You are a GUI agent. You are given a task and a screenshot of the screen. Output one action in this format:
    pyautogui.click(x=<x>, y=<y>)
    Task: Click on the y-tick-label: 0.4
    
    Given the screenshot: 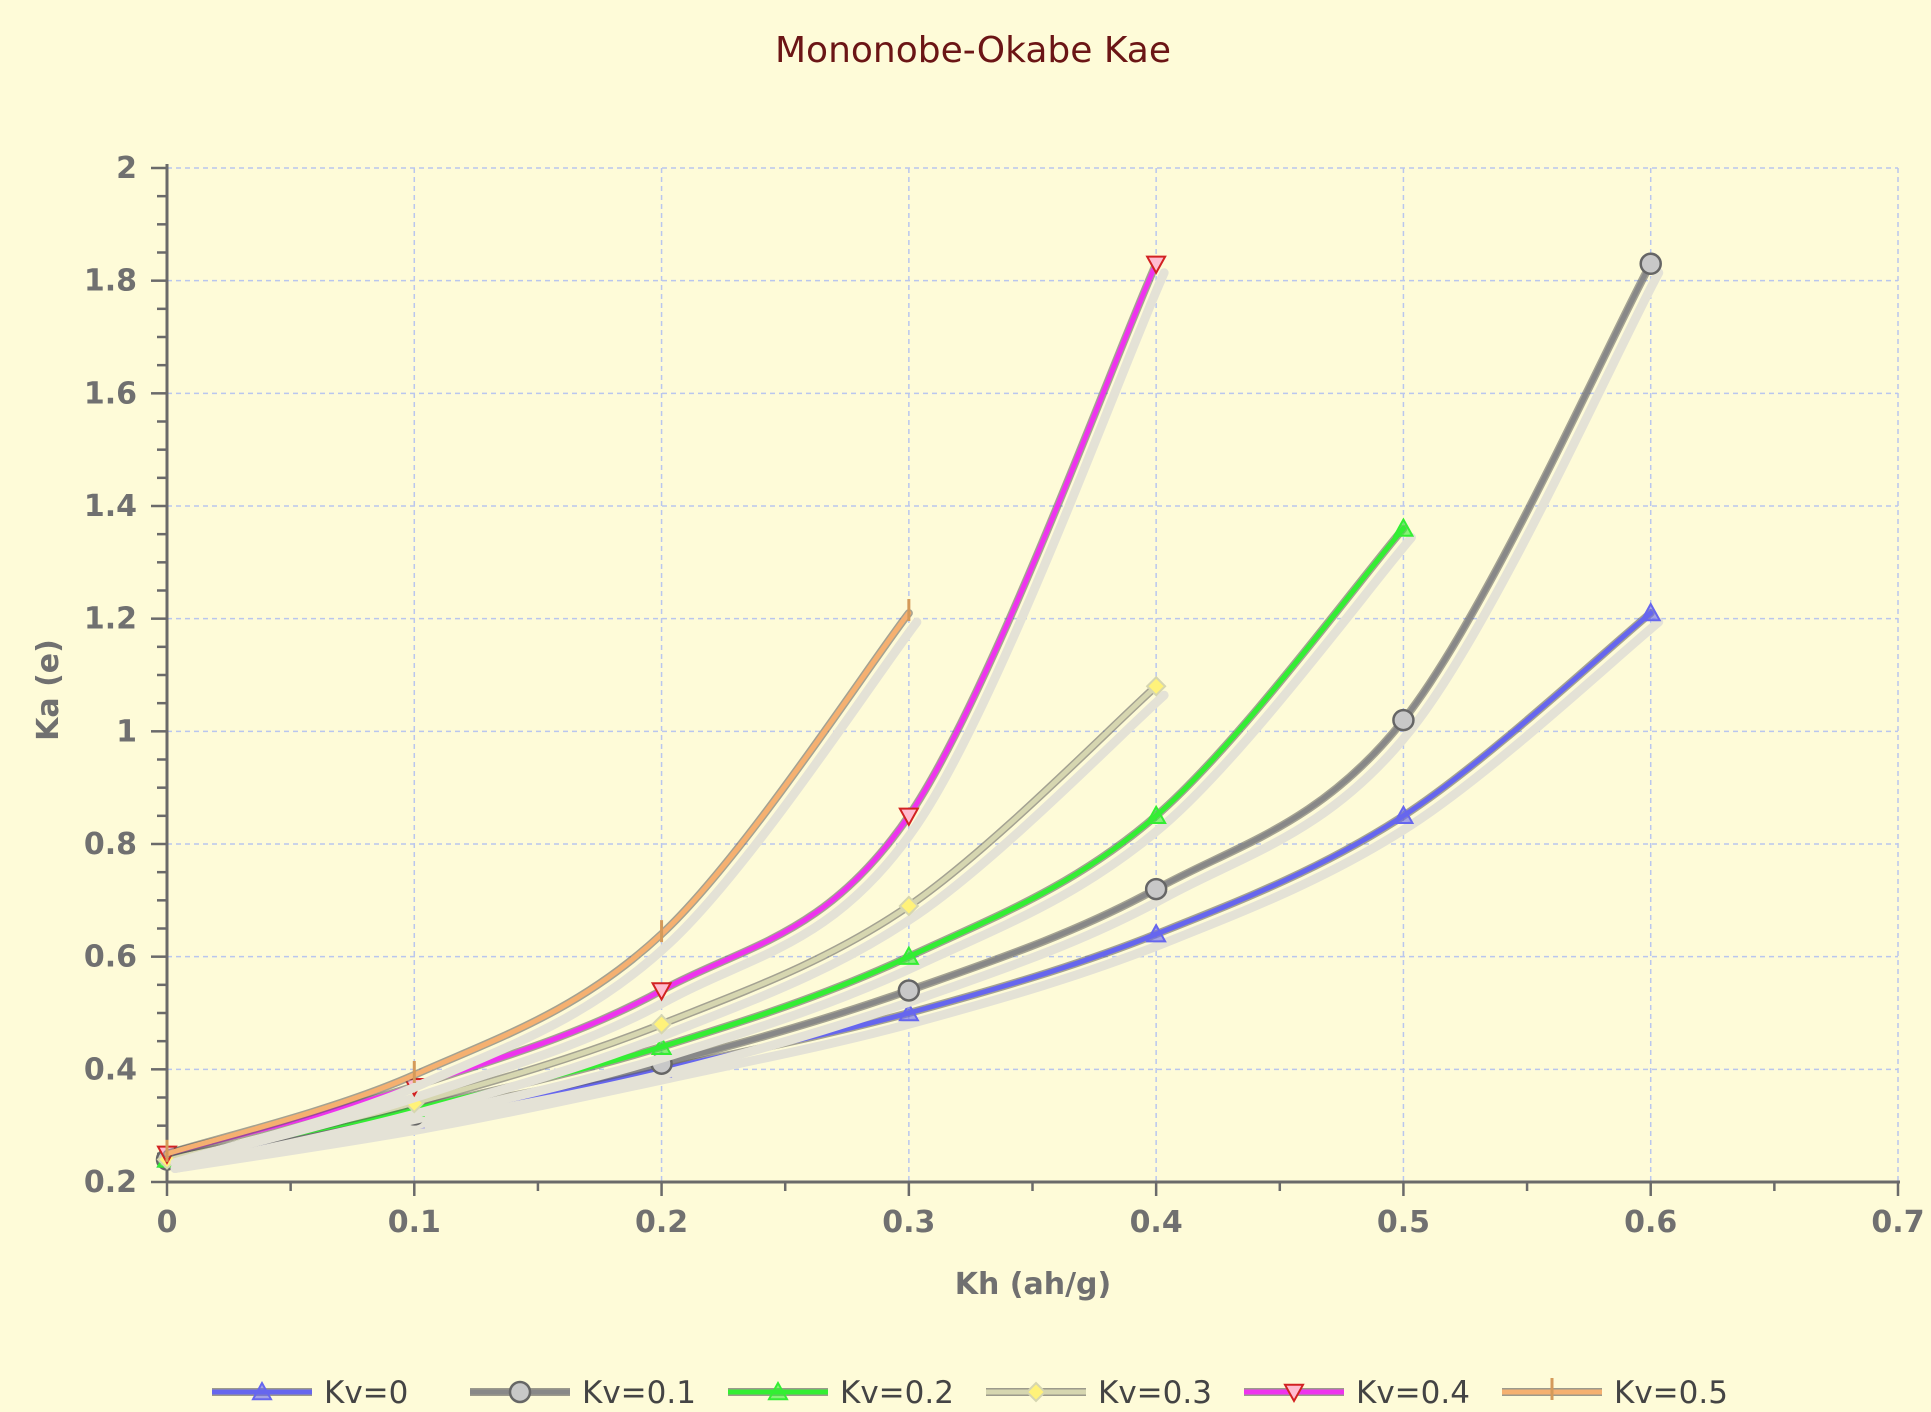 What is the action you would take?
    pyautogui.click(x=110, y=1069)
    